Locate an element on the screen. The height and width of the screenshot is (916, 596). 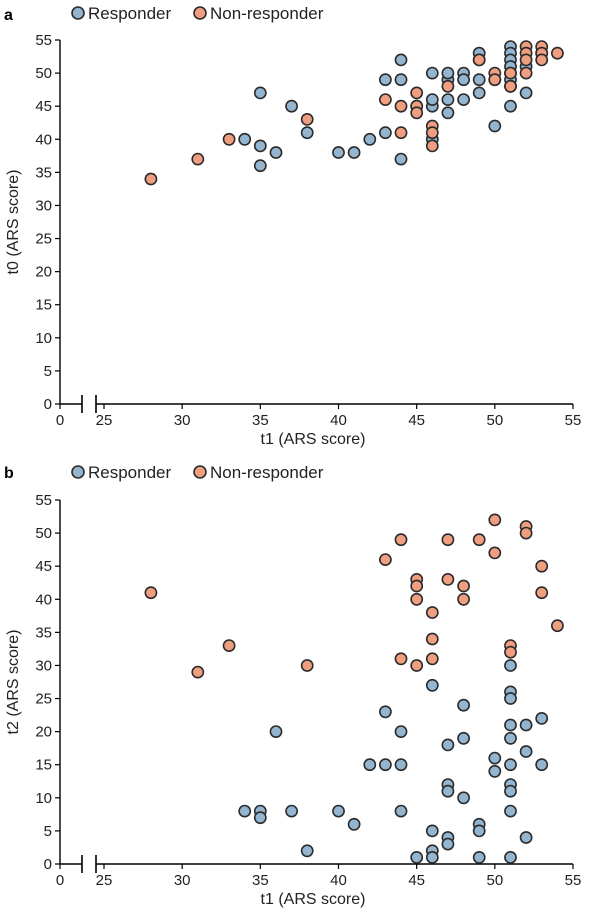
x-tick-label: 55 is located at coordinates (573, 880).